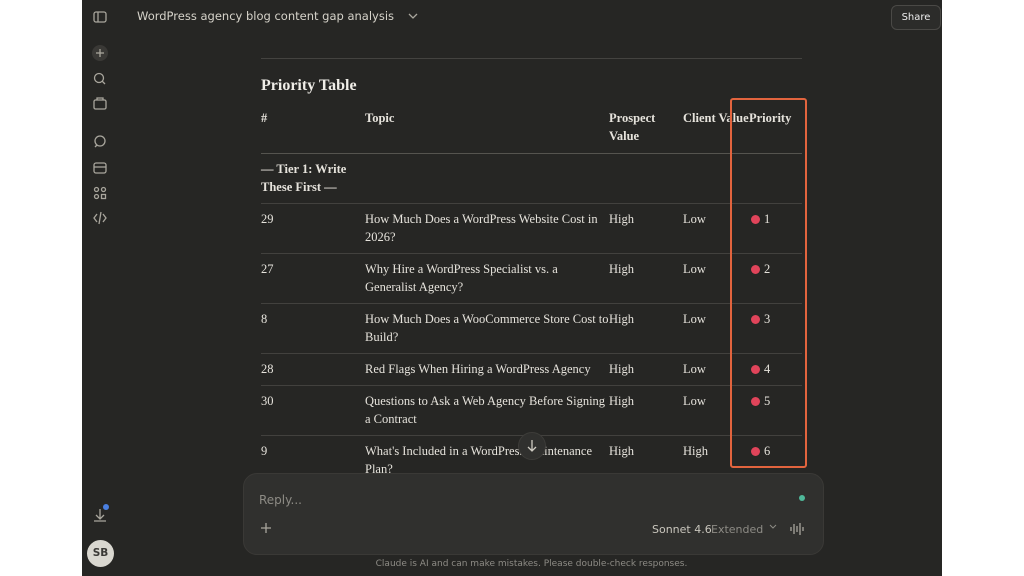  What do you see at coordinates (487, 369) in the screenshot?
I see `table-cell: Red Flags When Hiring a WordPress Agency` at bounding box center [487, 369].